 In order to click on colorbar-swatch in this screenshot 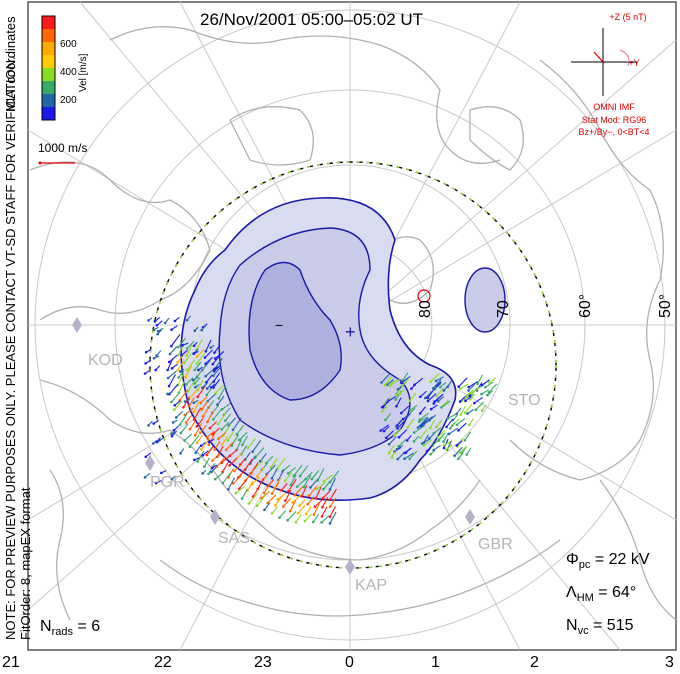, I will do `click(48, 49)`.